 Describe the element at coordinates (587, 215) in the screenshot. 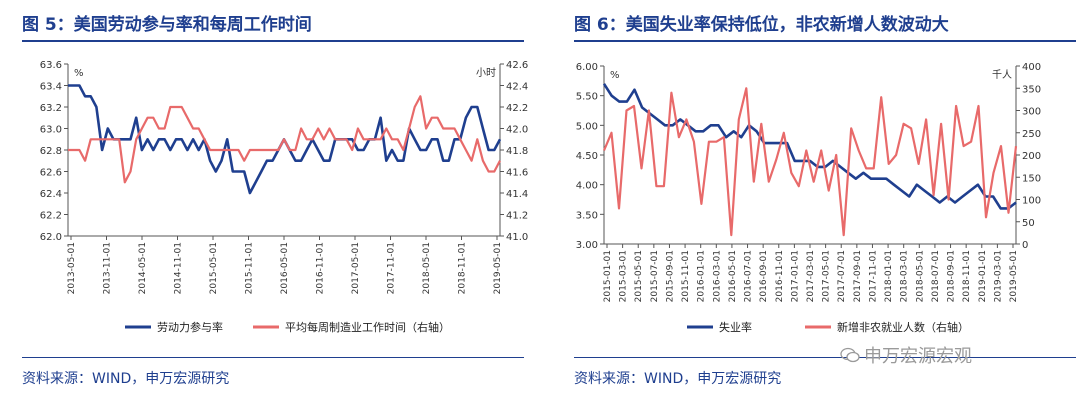

I see `y-tick-label: 3.50` at that location.